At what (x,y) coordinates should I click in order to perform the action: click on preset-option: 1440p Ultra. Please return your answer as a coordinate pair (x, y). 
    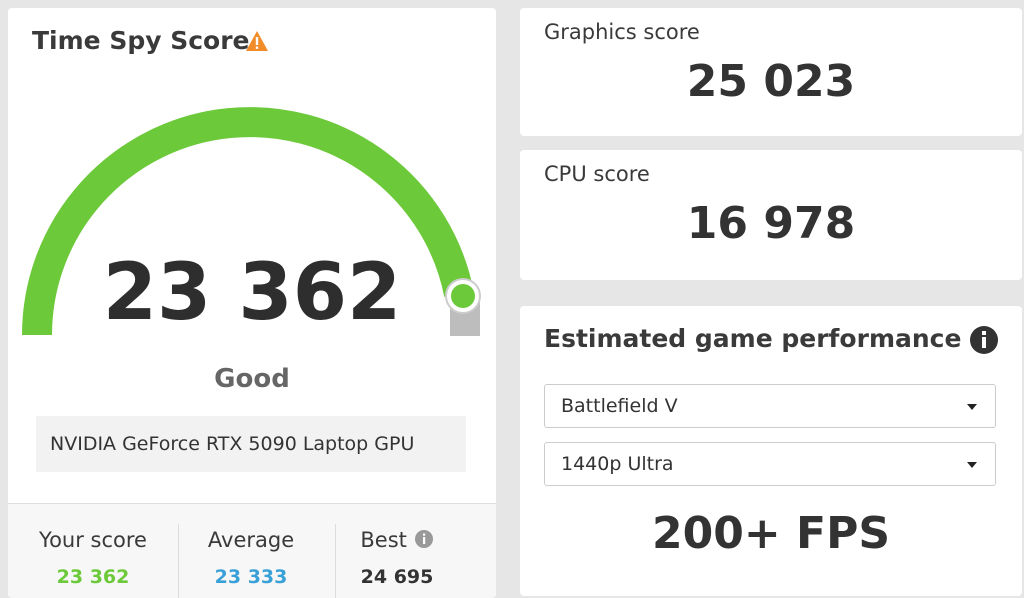
    Looking at the image, I should click on (617, 464).